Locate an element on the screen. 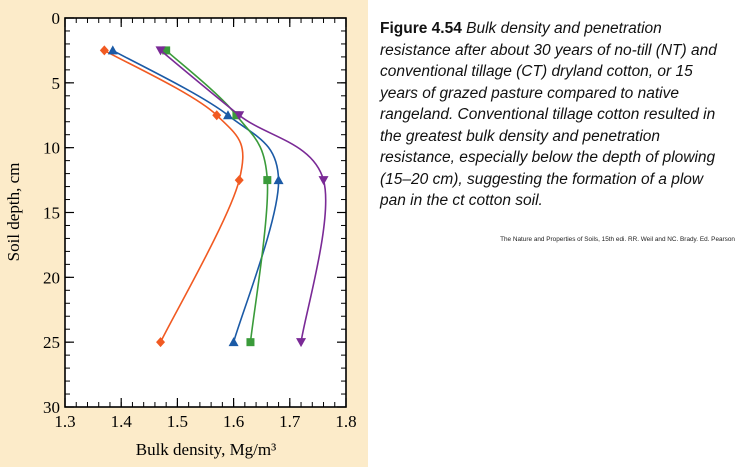 This screenshot has width=742, height=467. x-axis-title: Bulk density, Mg/m³ is located at coordinates (206, 449).